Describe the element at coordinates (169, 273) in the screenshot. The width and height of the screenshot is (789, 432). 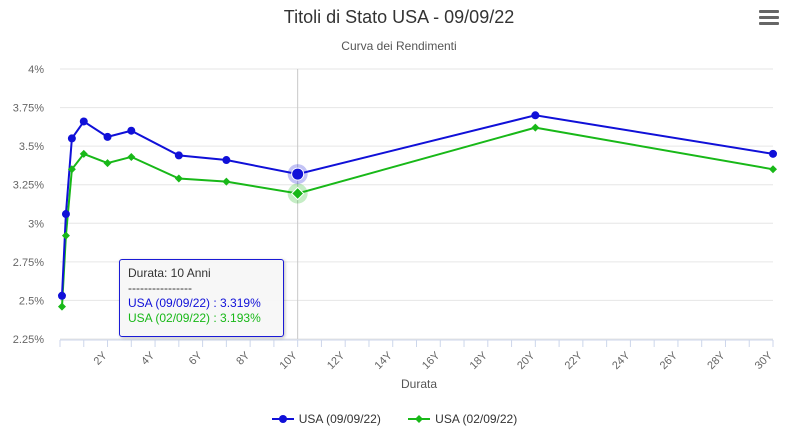
I see `tooltip-header: Durata: 10 Anni` at that location.